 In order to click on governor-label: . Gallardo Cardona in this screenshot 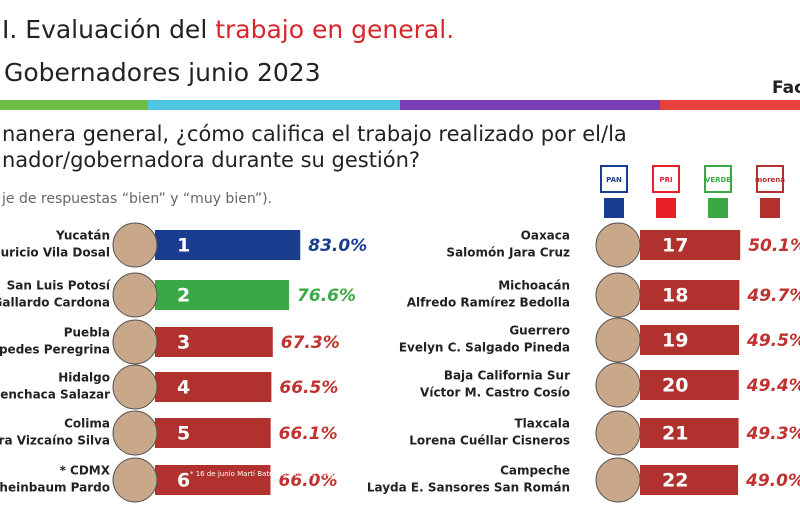, I will do `click(55, 303)`.